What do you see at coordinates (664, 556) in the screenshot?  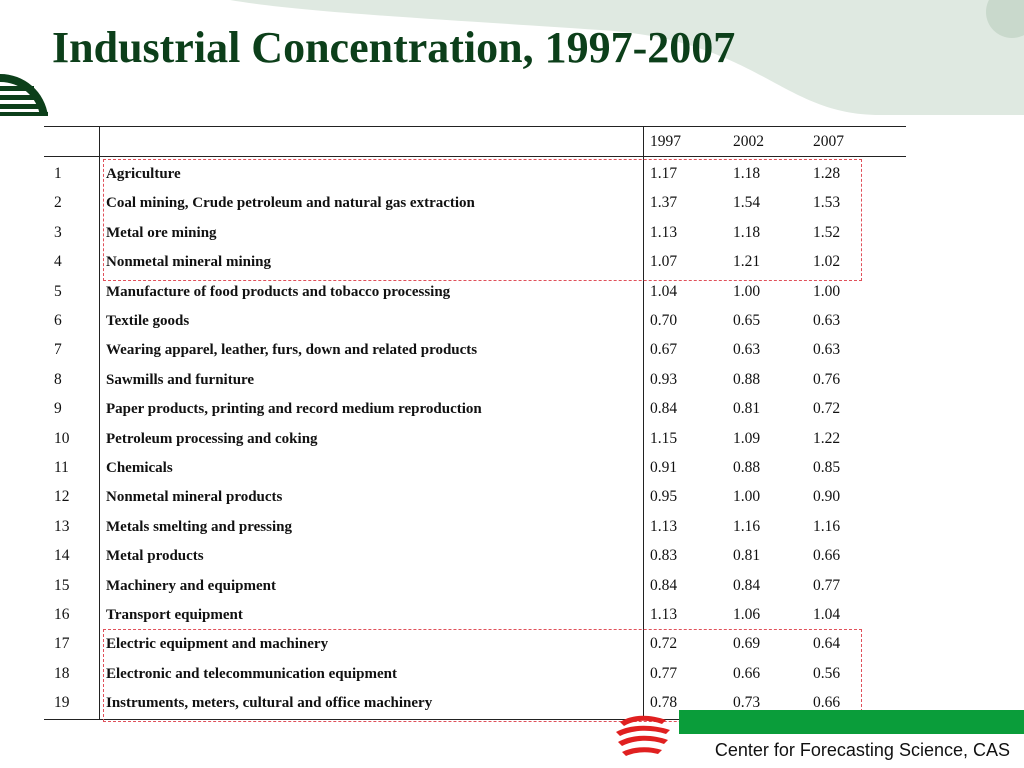 I see `value-1997: 0.83` at bounding box center [664, 556].